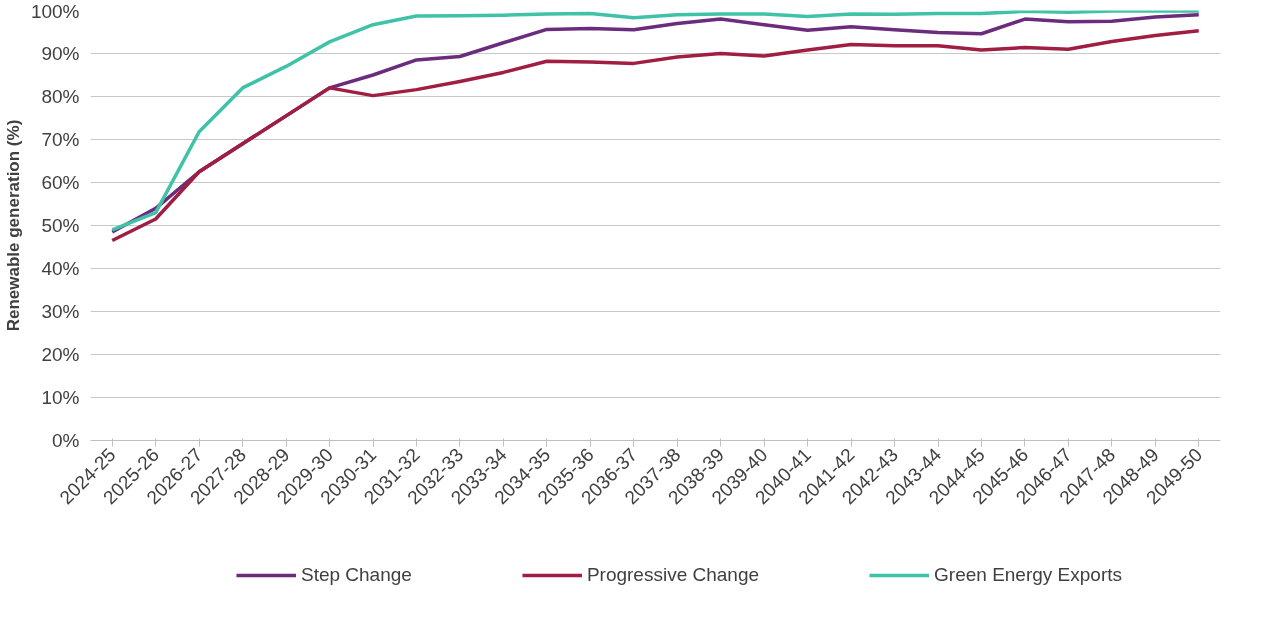 The height and width of the screenshot is (632, 1288). I want to click on y-tick-label: 50%, so click(60, 225).